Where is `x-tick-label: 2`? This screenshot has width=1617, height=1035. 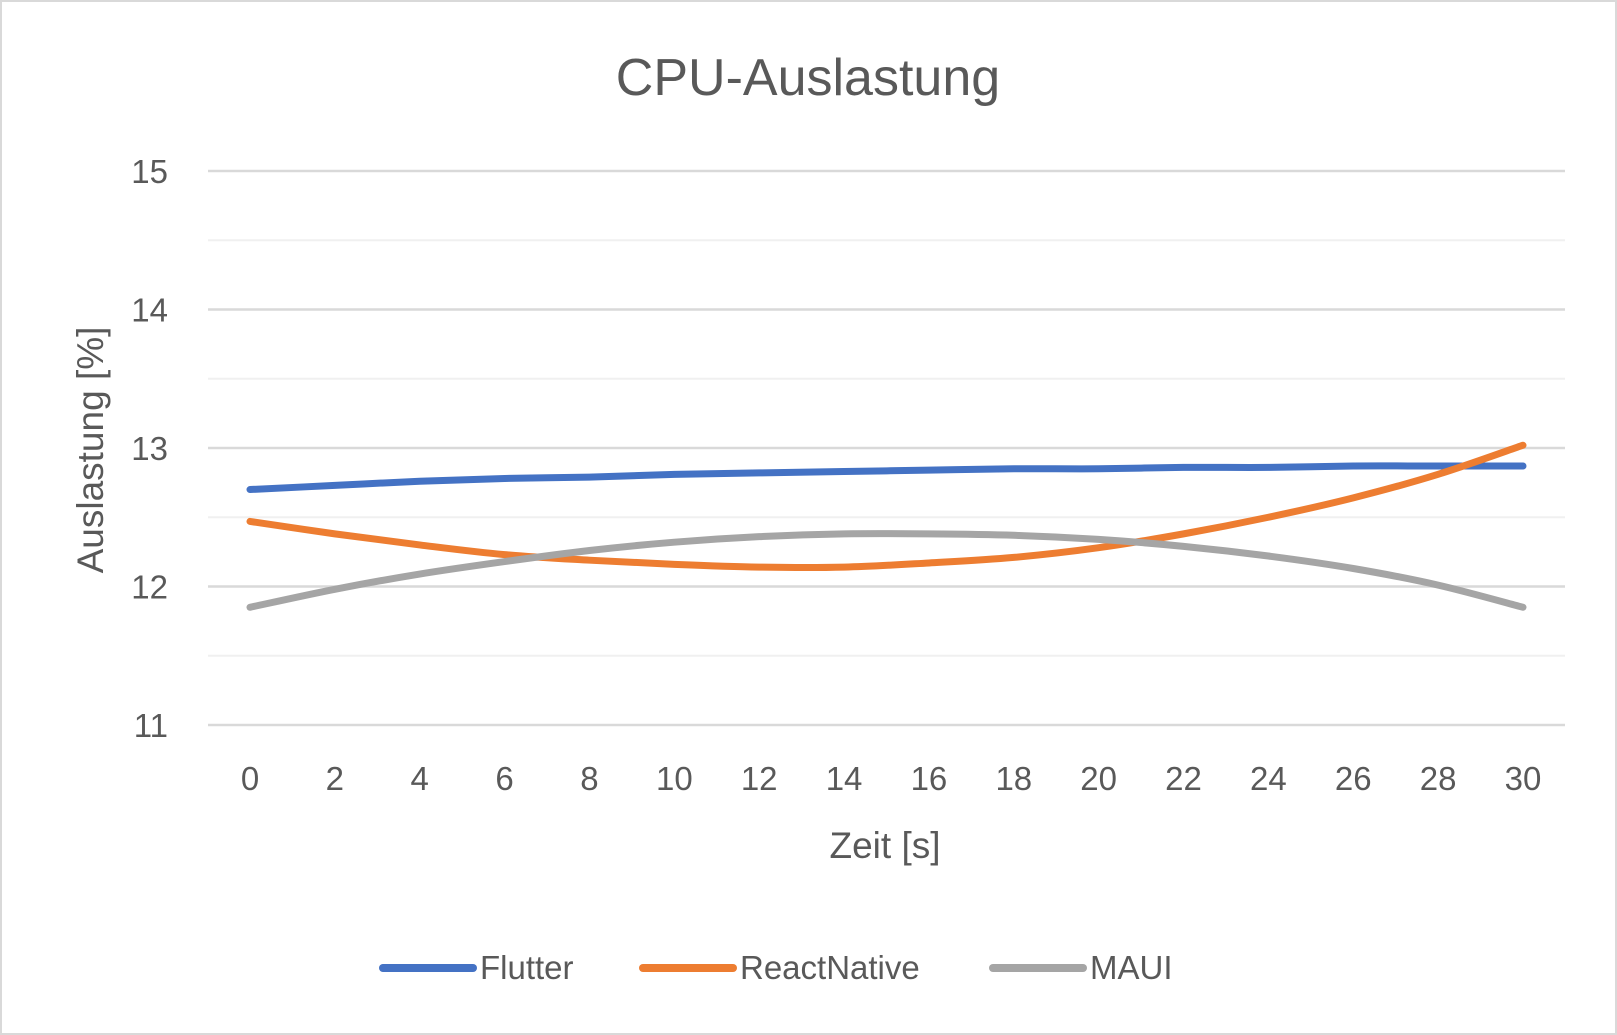 x-tick-label: 2 is located at coordinates (335, 778).